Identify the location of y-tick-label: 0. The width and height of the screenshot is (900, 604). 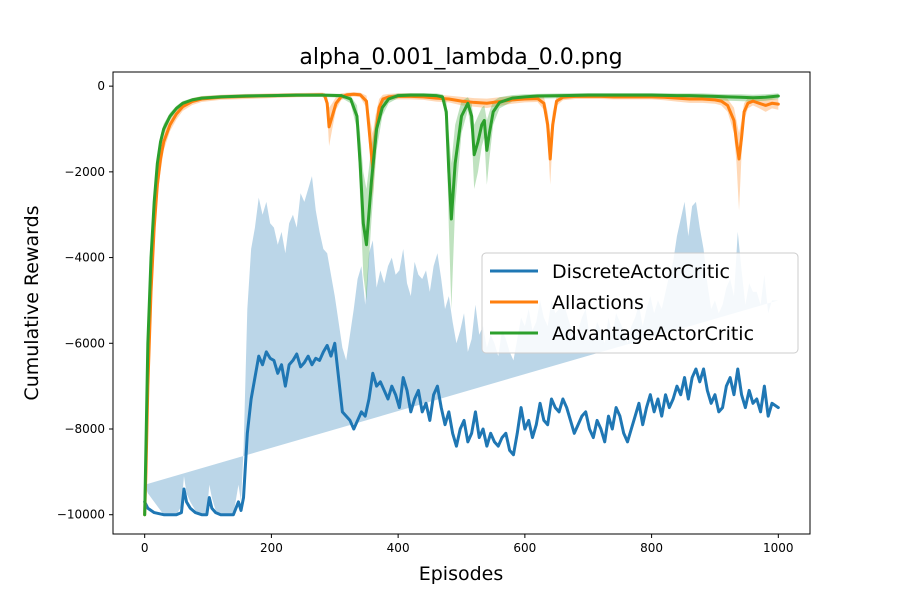
(101, 86).